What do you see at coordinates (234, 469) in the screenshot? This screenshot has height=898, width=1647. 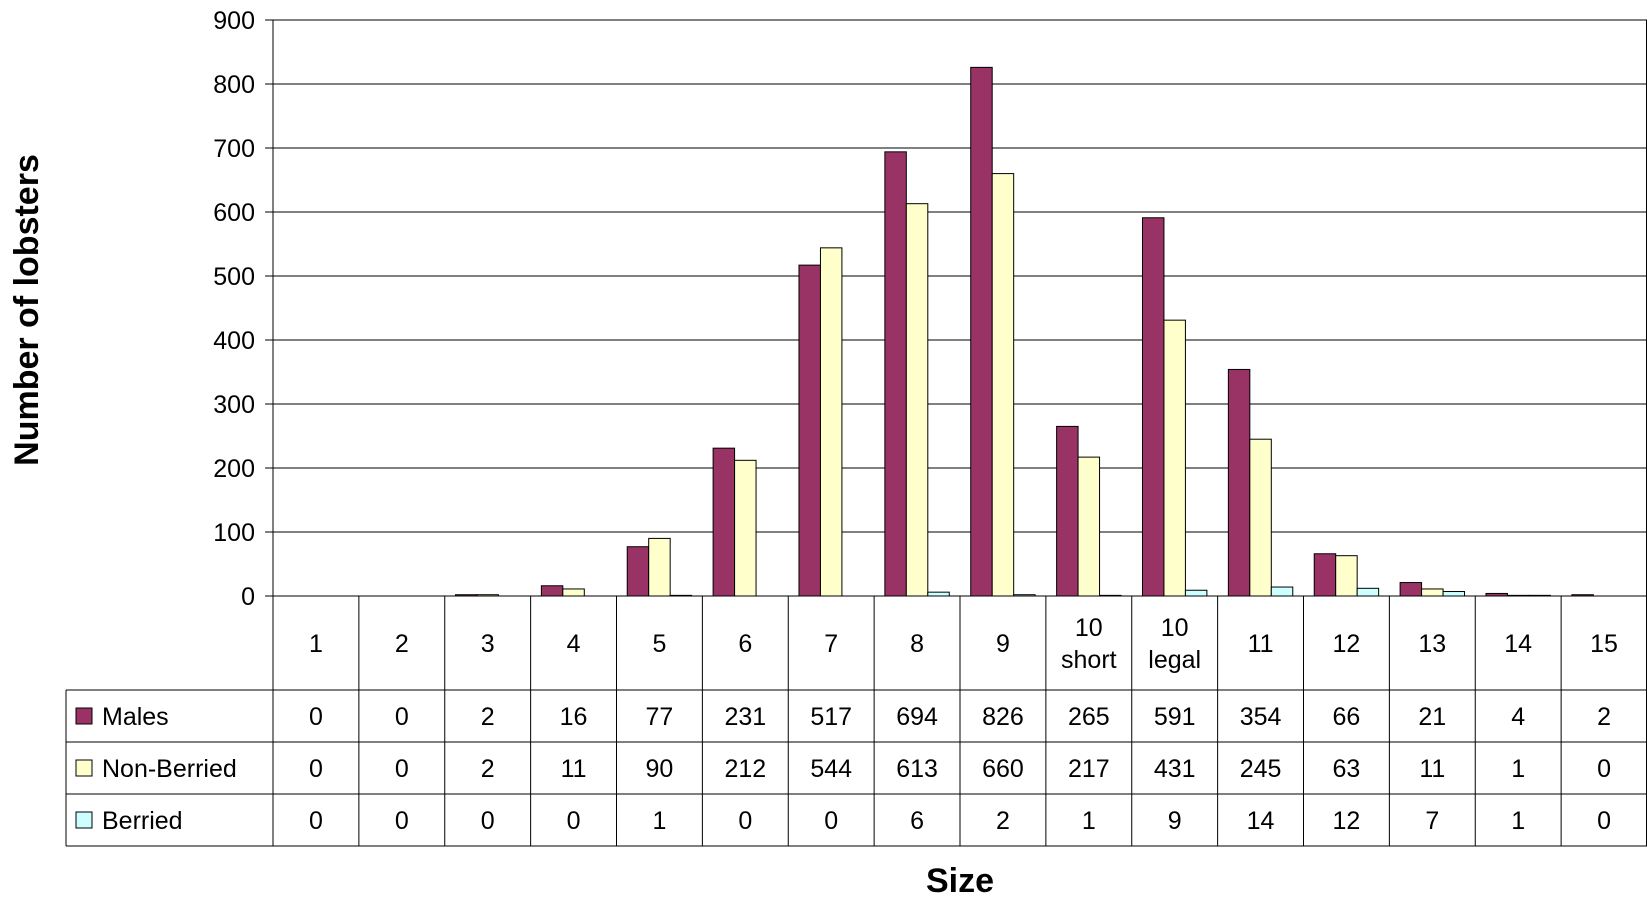 I see `y-tick-label: 200` at bounding box center [234, 469].